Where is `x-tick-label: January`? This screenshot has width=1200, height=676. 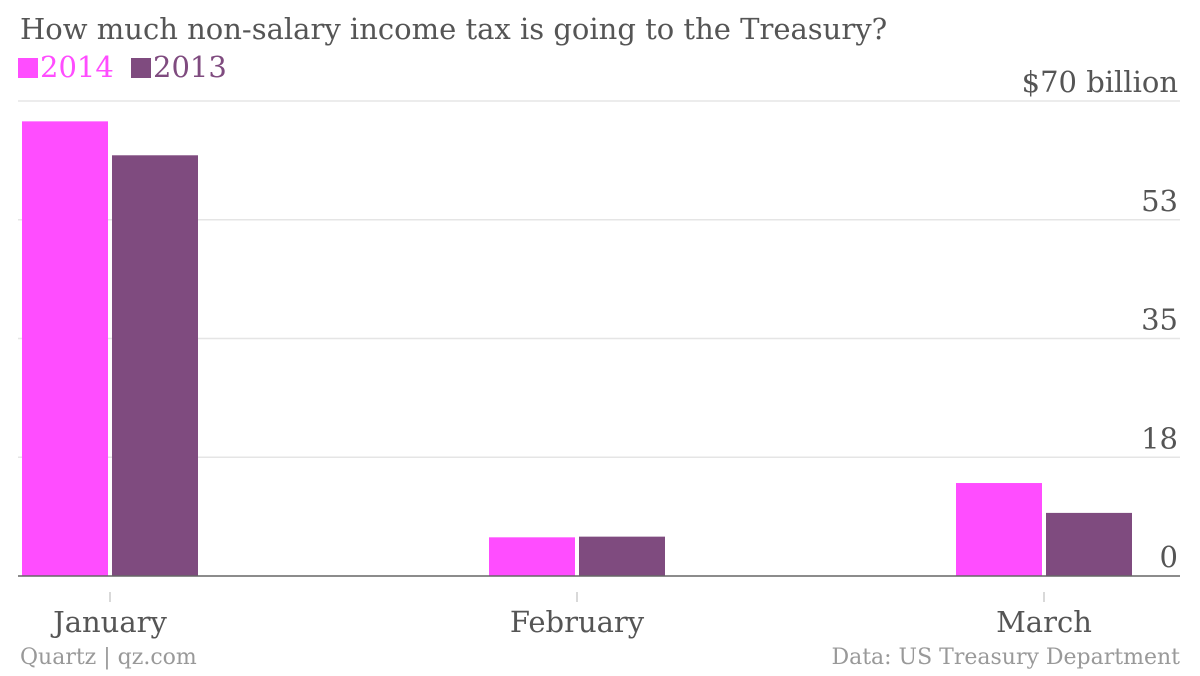 x-tick-label: January is located at coordinates (108, 622).